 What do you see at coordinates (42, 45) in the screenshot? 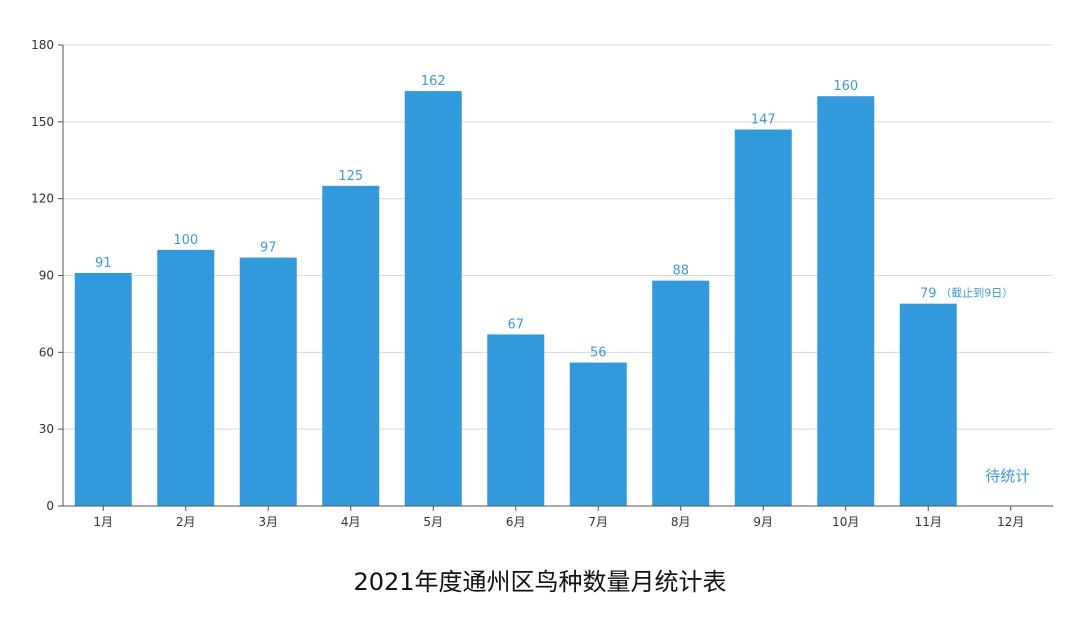
I see `y-tick-label: 180` at bounding box center [42, 45].